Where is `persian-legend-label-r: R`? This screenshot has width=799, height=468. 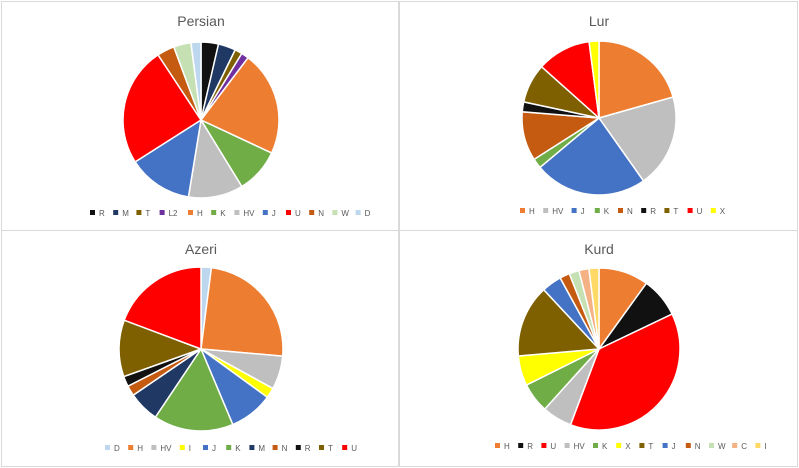 persian-legend-label-r: R is located at coordinates (102, 213).